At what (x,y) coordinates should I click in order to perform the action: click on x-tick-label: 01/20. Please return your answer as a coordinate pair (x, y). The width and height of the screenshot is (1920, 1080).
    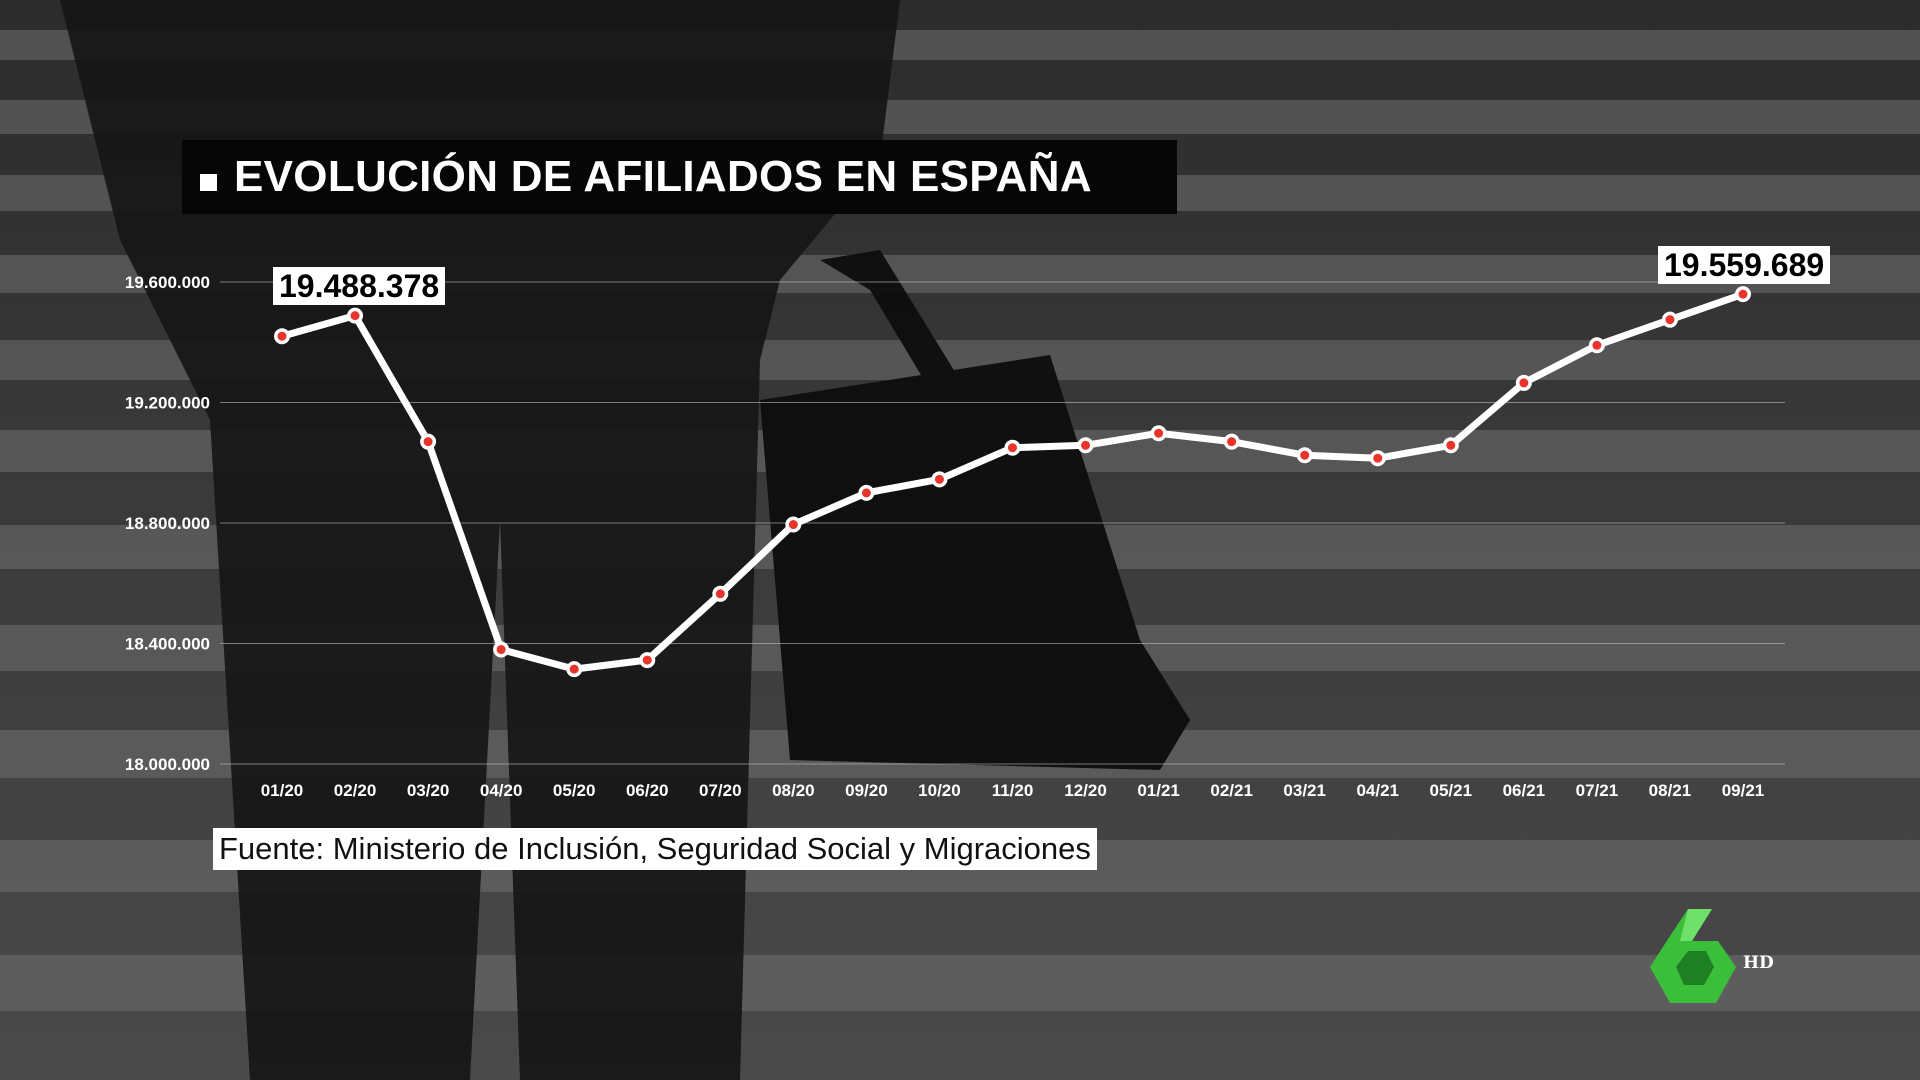
    Looking at the image, I should click on (282, 790).